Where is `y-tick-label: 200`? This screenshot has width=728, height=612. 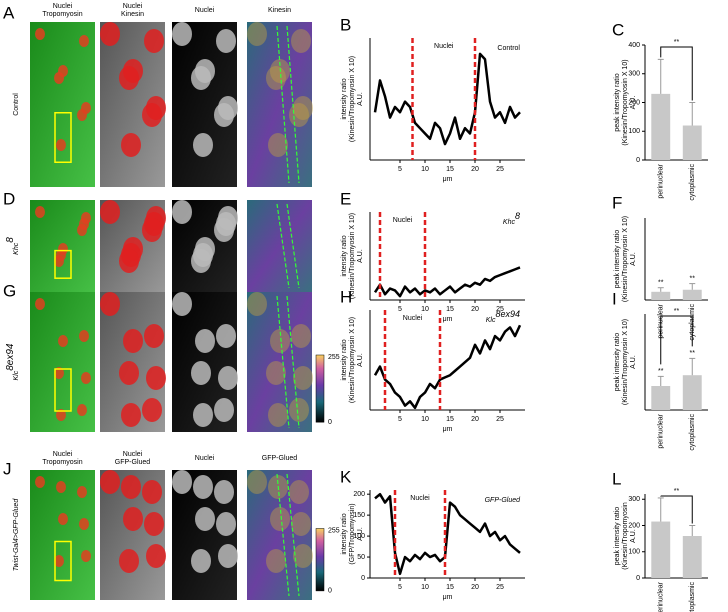 y-tick-label: 200 is located at coordinates (634, 525).